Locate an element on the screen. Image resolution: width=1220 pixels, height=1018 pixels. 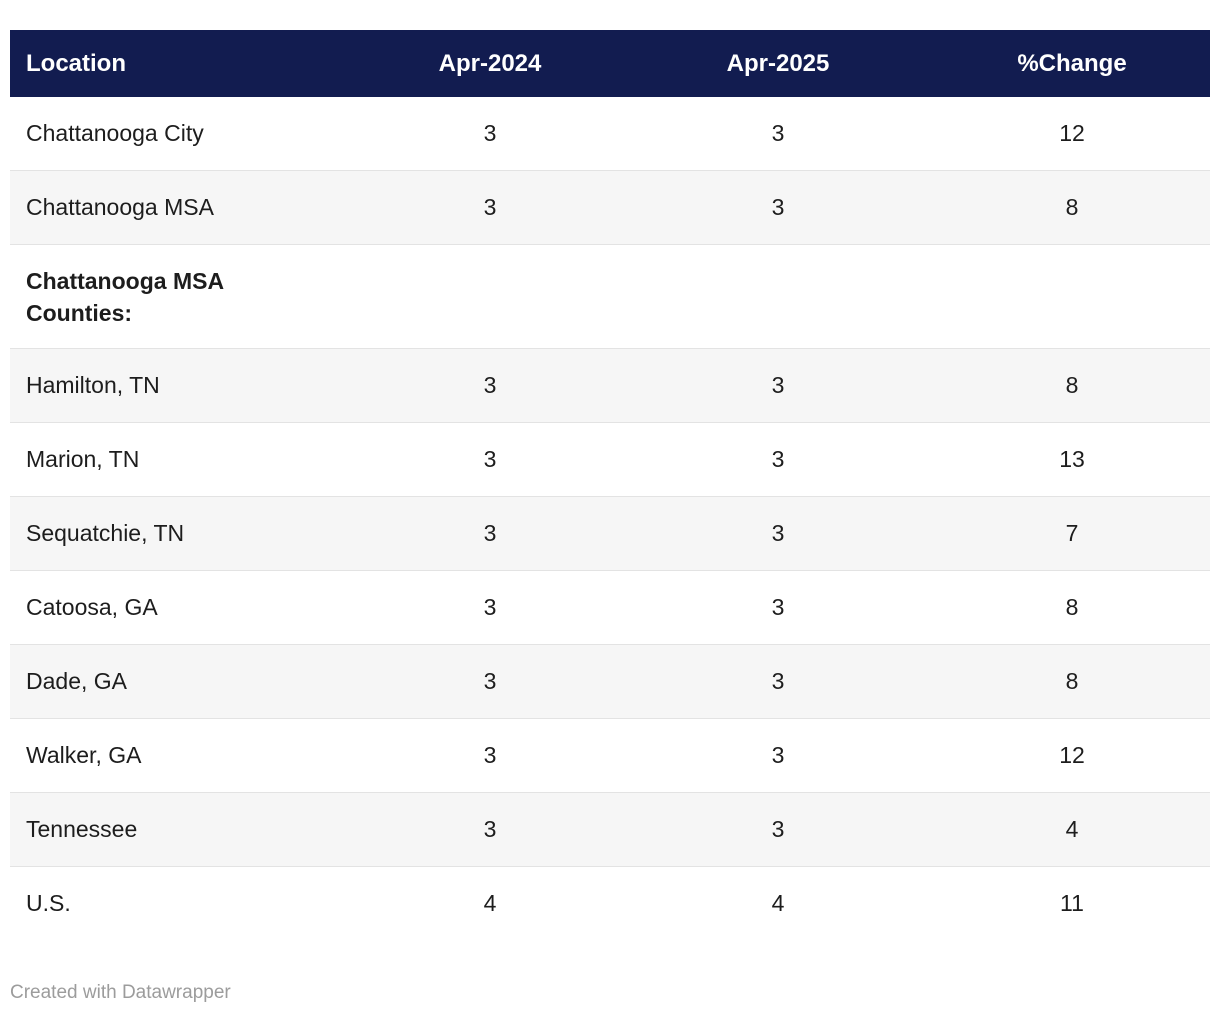
table-row: Tennessee 3 3 4 is located at coordinates (610, 829).